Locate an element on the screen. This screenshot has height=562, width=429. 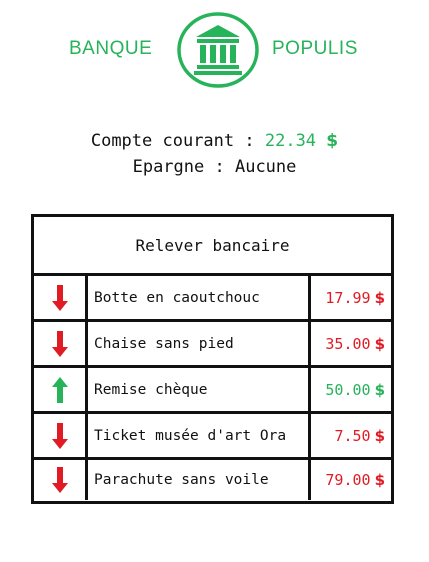
statement-row: Parachute sans voile 79.00 $ is located at coordinates (212, 480).